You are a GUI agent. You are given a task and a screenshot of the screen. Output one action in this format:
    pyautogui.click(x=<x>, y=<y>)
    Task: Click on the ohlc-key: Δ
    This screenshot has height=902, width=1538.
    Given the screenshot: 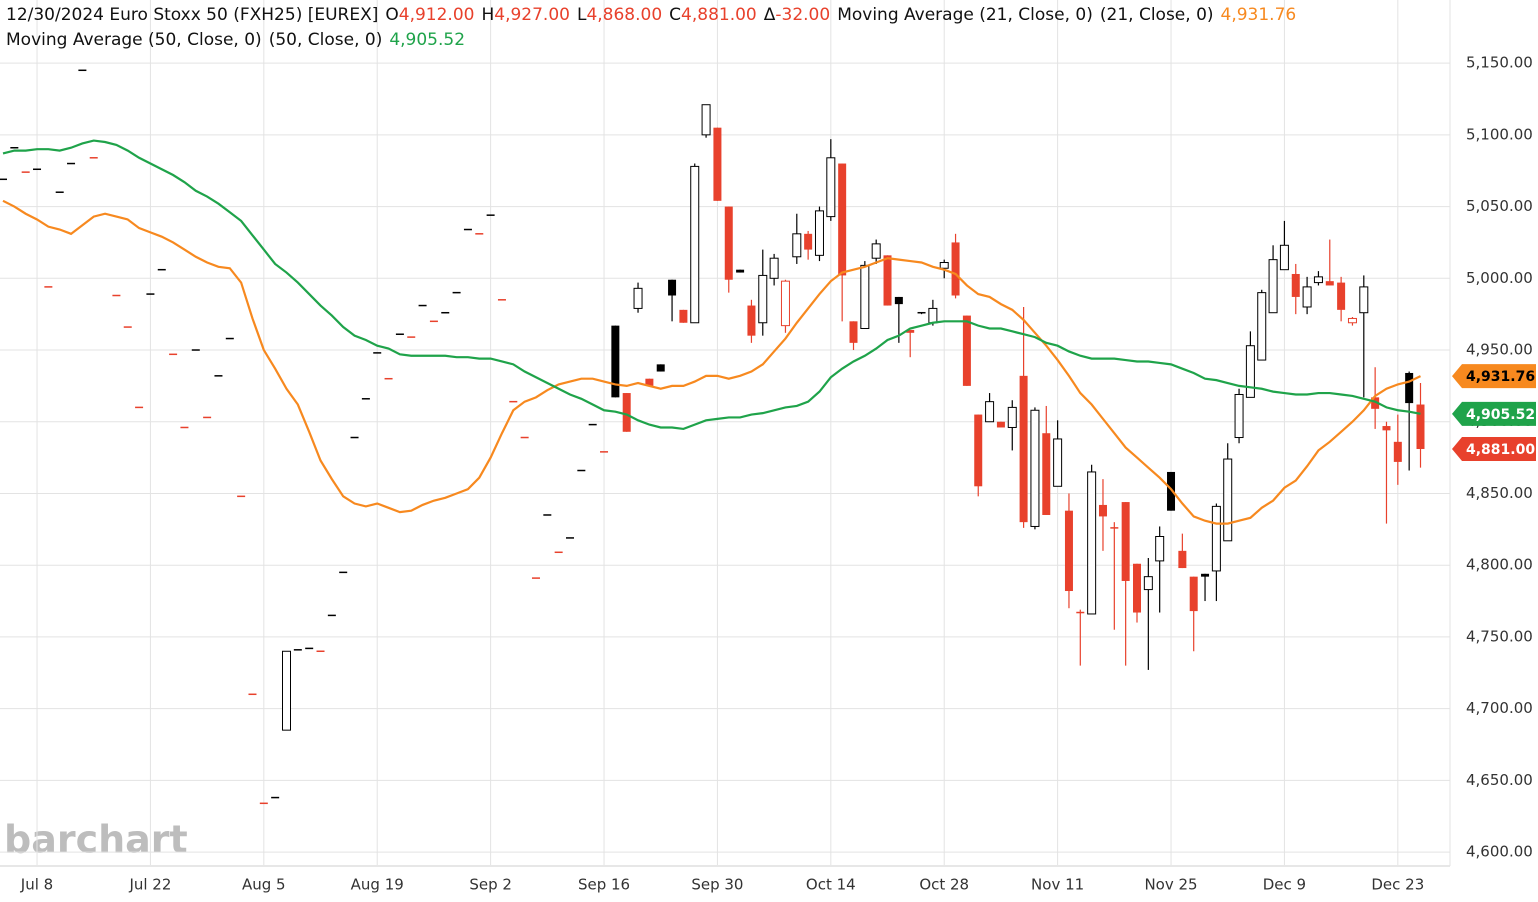 What is the action you would take?
    pyautogui.click(x=769, y=15)
    